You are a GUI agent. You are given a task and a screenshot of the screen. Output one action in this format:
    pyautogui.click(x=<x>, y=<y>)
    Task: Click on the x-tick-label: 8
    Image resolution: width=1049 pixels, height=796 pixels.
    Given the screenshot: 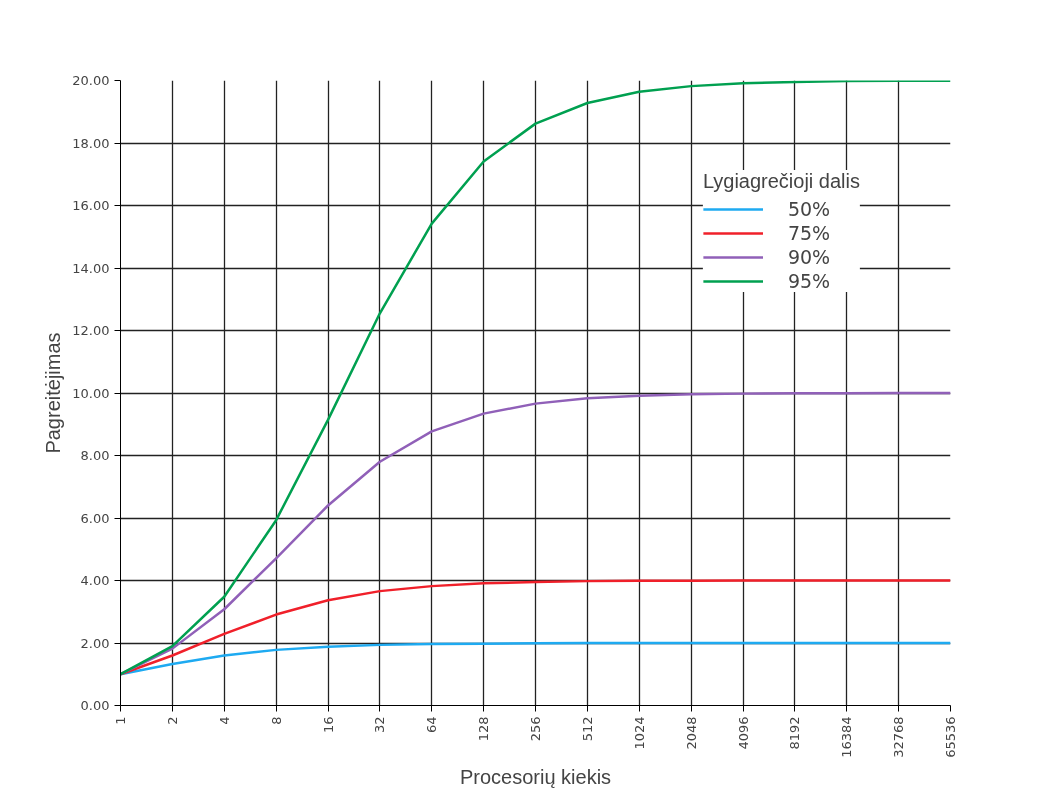 What is the action you would take?
    pyautogui.click(x=276, y=720)
    